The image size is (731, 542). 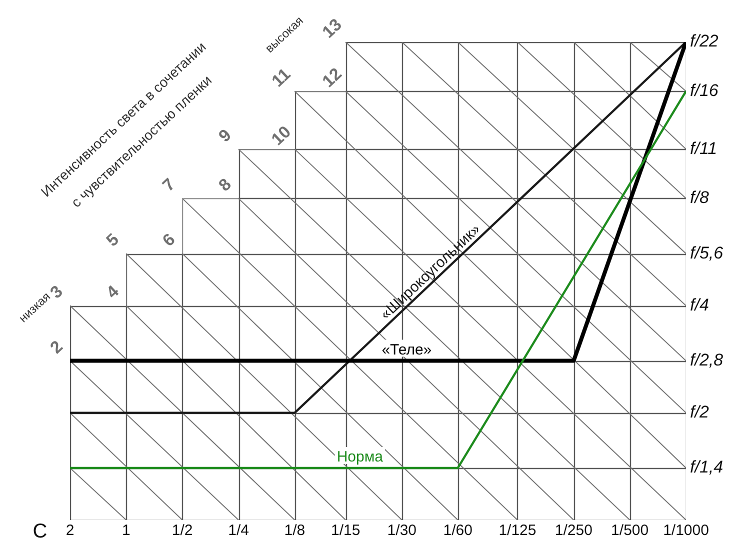 I want to click on y-tick-label: f/1,4, so click(x=707, y=467).